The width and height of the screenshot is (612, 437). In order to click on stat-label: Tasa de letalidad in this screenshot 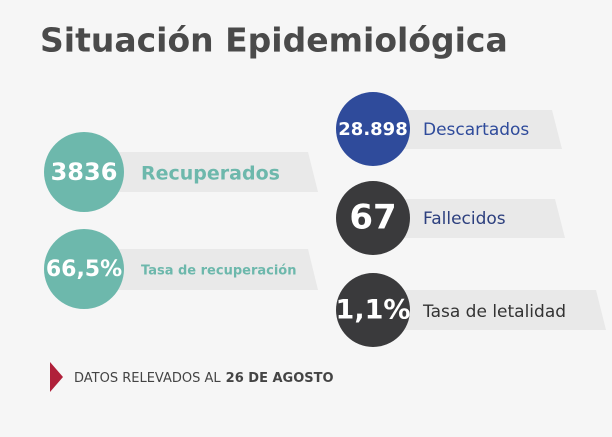, I will do `click(494, 312)`.